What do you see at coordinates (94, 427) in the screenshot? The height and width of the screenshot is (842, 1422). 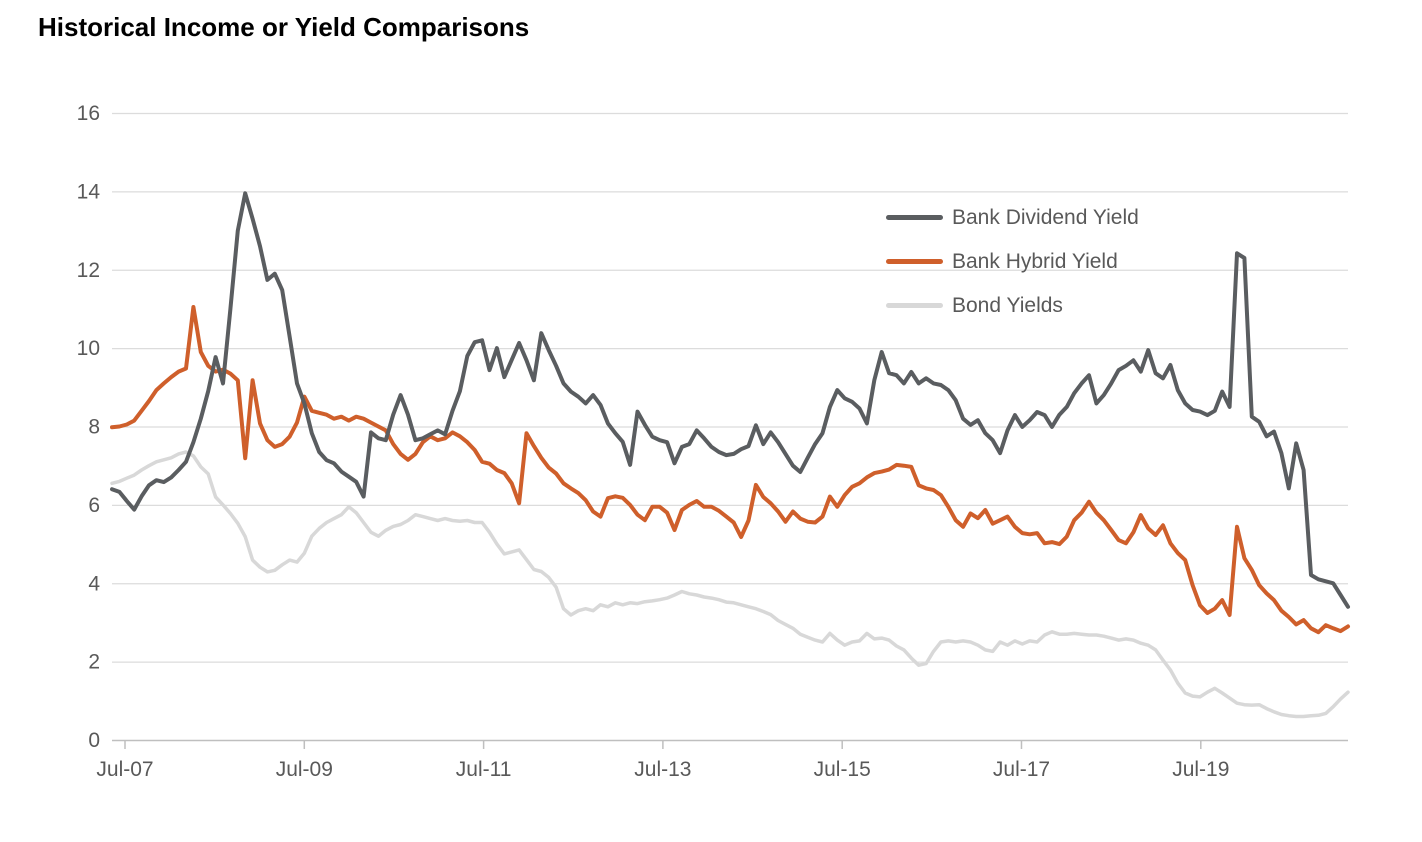 I see `y-axis-tick-label: 8` at bounding box center [94, 427].